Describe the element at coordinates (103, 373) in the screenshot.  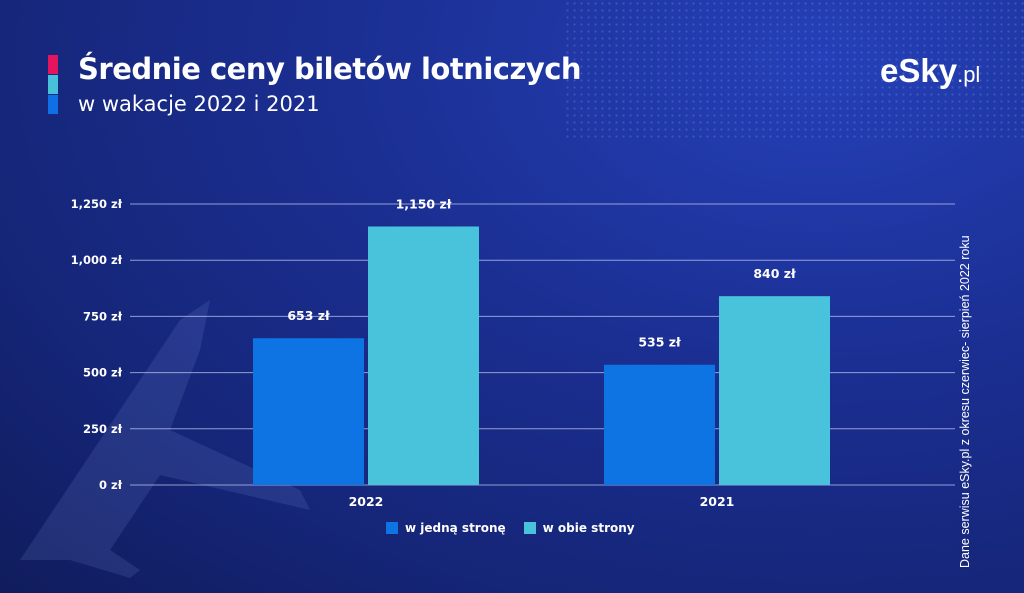
I see `y-tick-label: 500 zł` at that location.